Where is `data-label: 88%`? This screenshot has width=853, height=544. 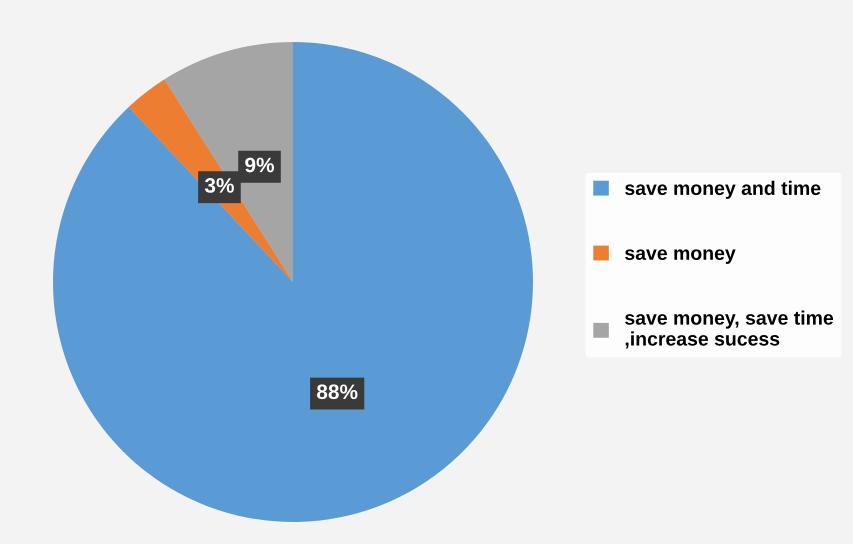
data-label: 88% is located at coordinates (337, 392).